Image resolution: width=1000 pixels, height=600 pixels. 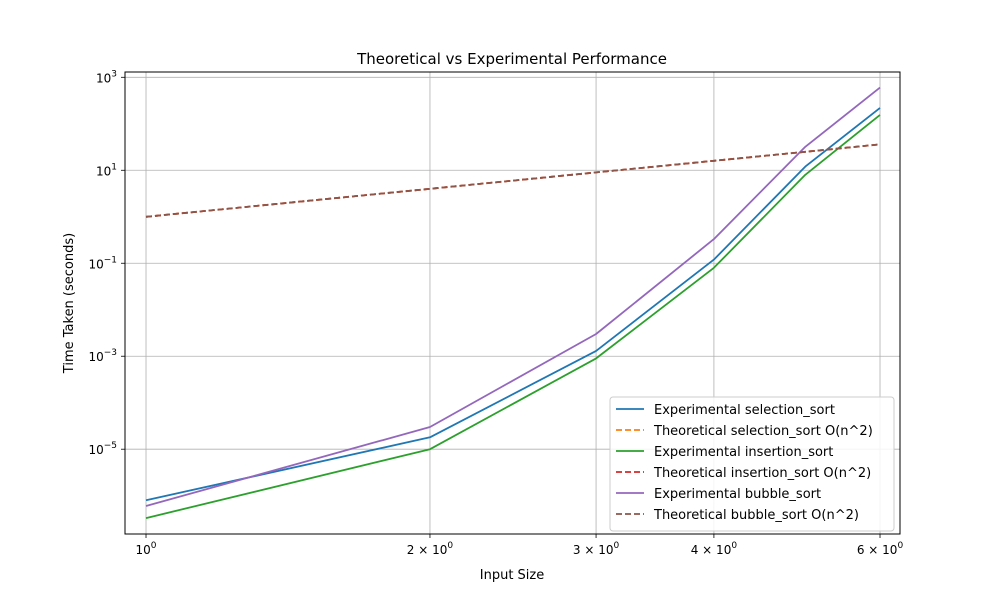 What do you see at coordinates (102, 263) in the screenshot?
I see `y-tick-label: 10⁻¹` at bounding box center [102, 263].